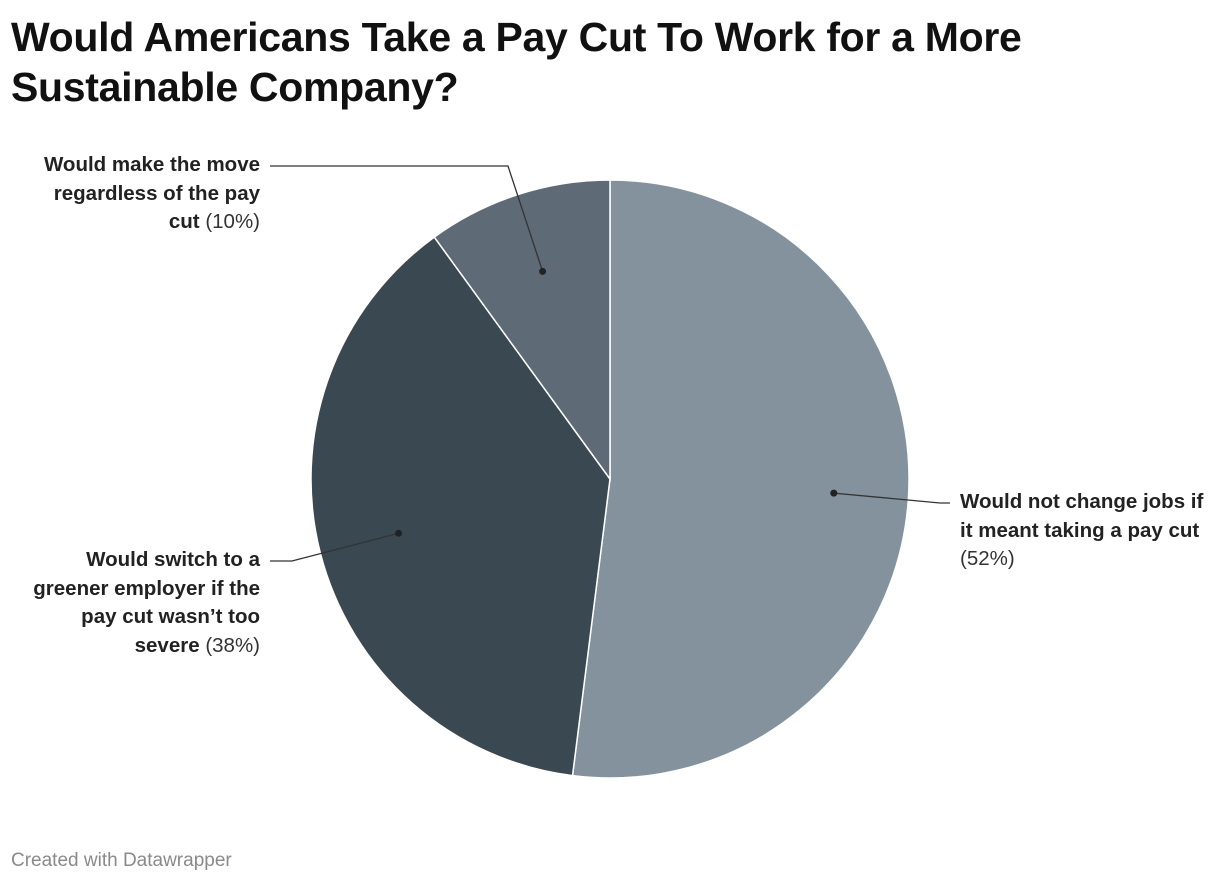  Describe the element at coordinates (121, 860) in the screenshot. I see `credit-footer: Created with Datawrapper` at that location.